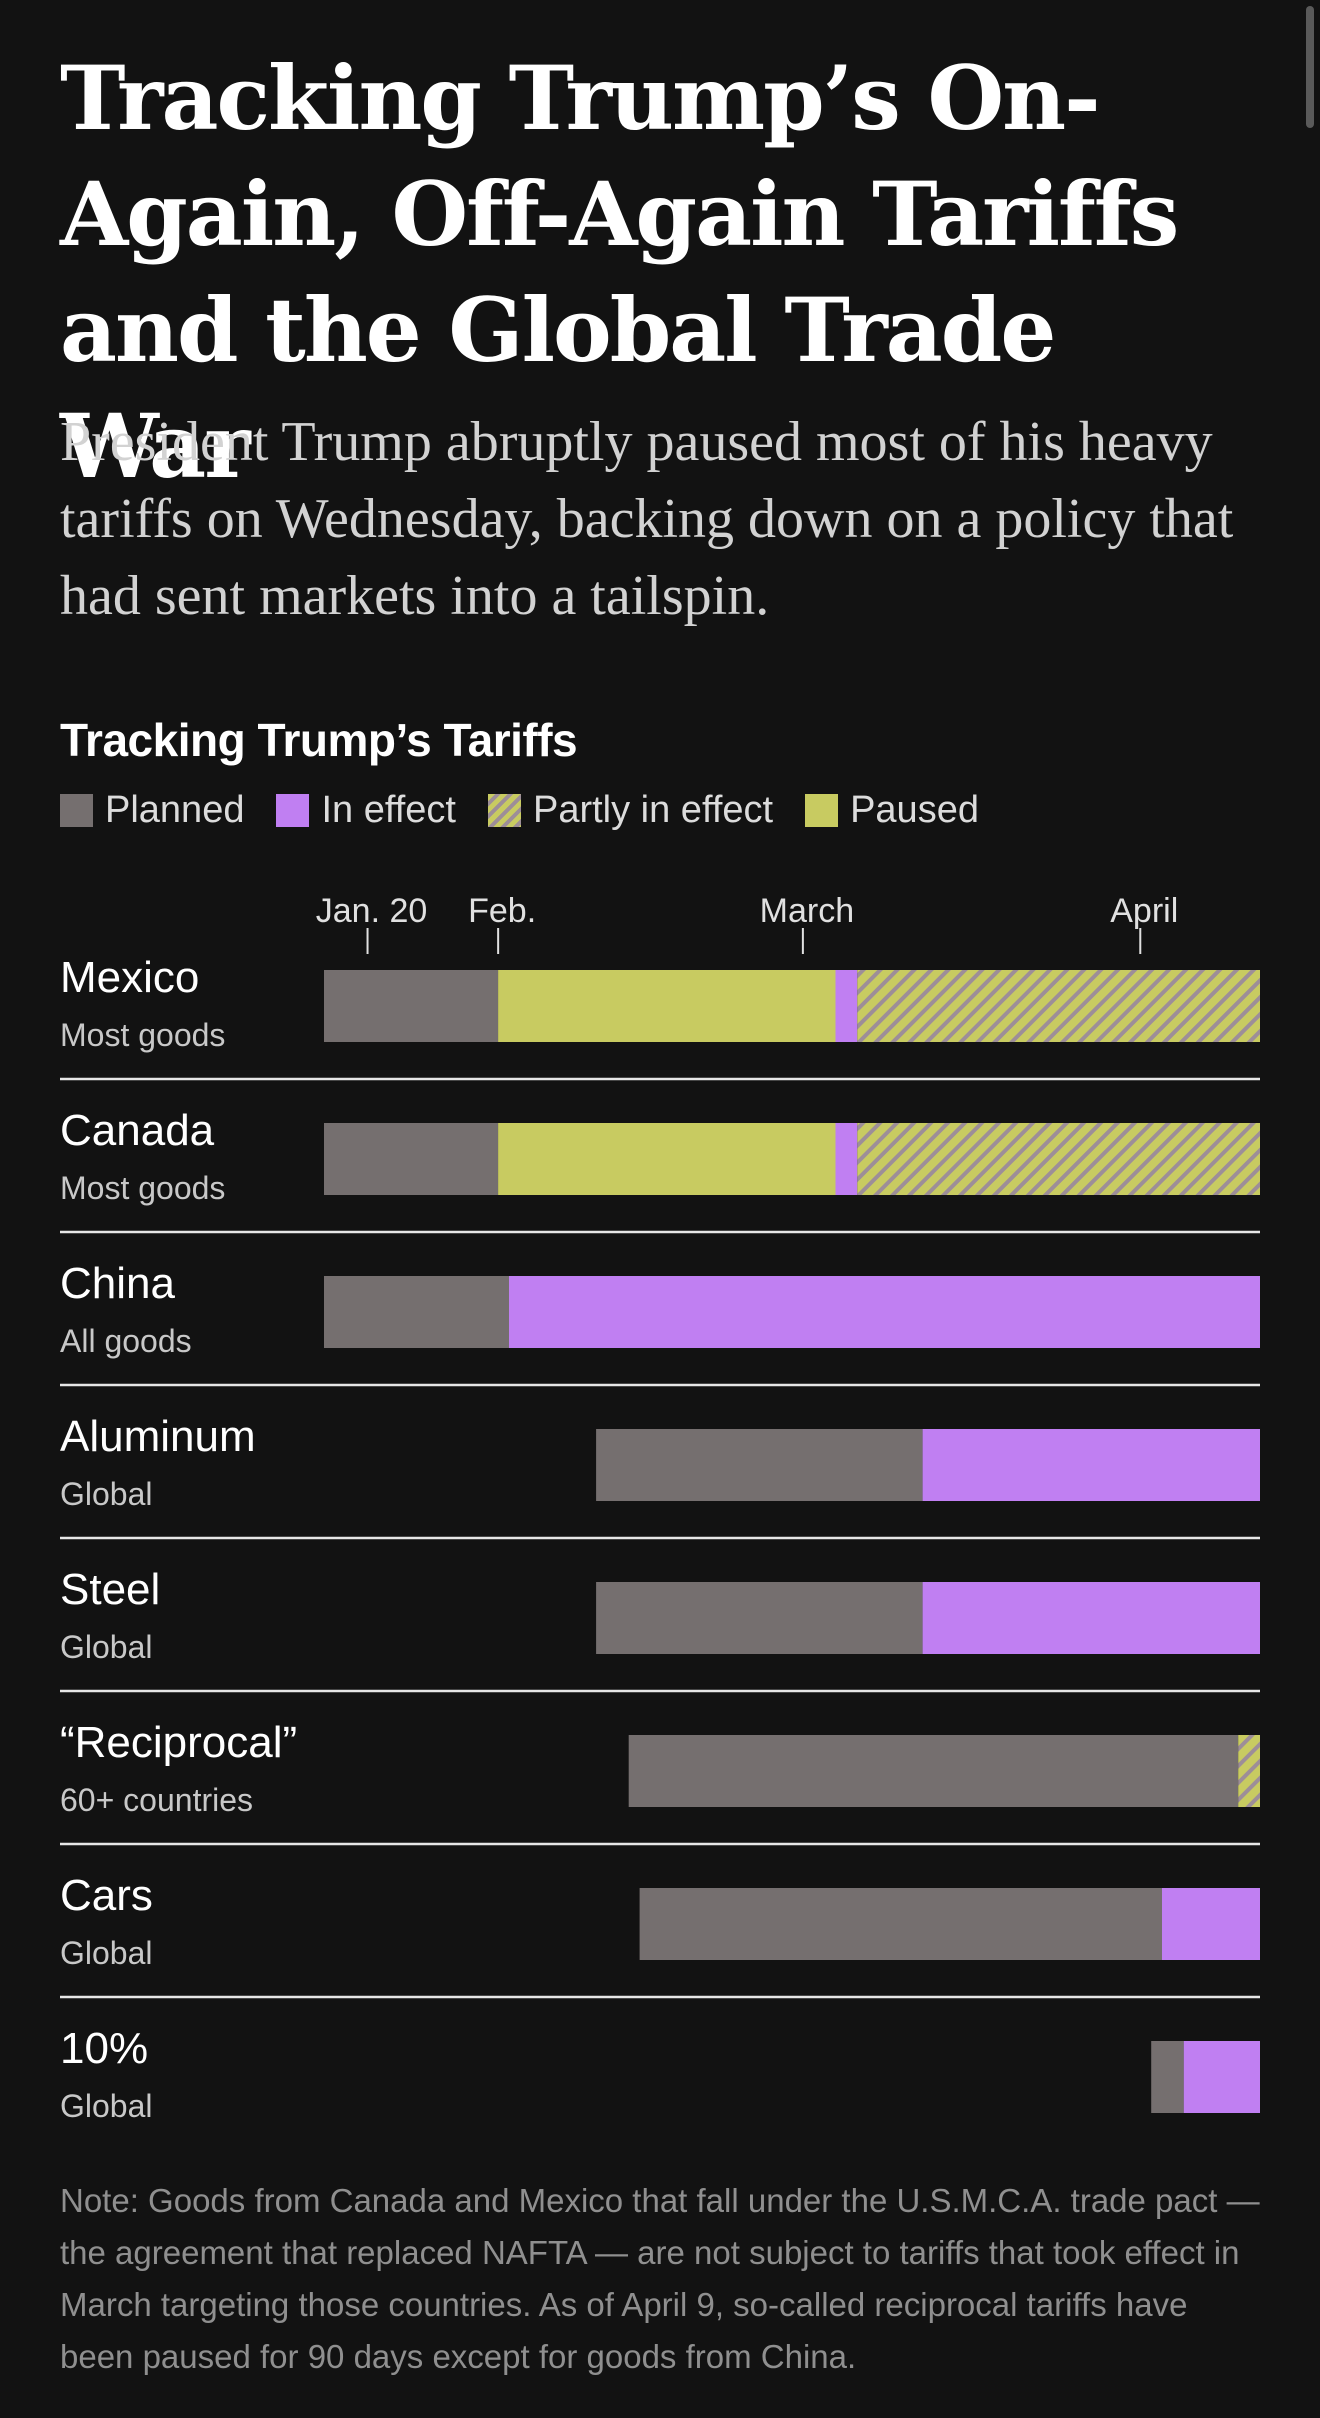  What do you see at coordinates (158, 1436) in the screenshot?
I see `row-label-aluminum: Aluminum` at bounding box center [158, 1436].